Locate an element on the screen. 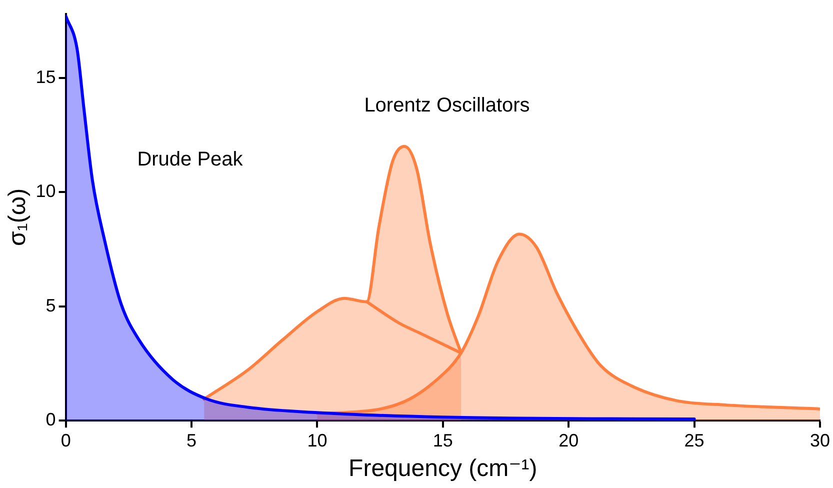 The height and width of the screenshot is (488, 833). x-tick-label: 5 is located at coordinates (191, 440).